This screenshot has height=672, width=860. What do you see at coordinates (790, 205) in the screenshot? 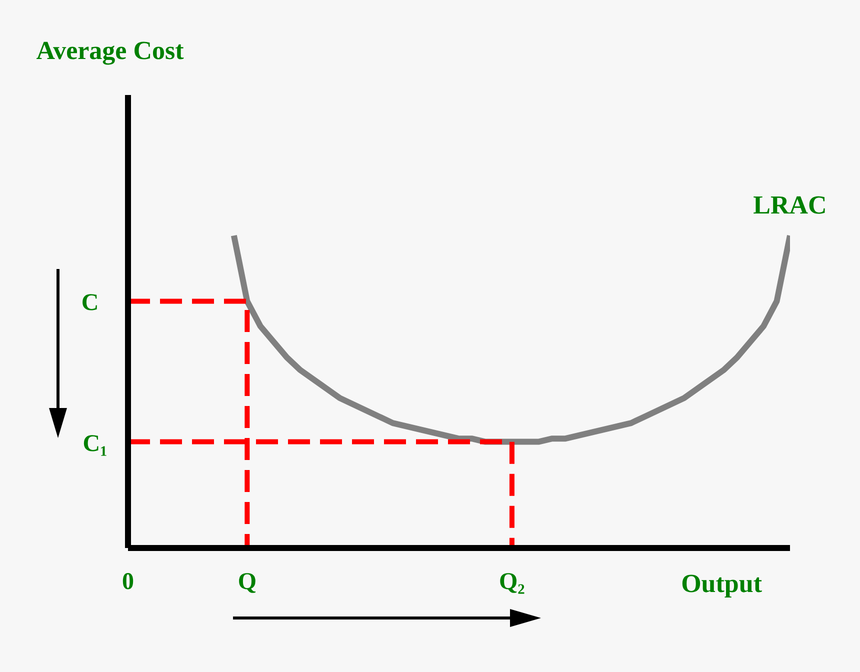
I see `series-label: LRAC` at bounding box center [790, 205].